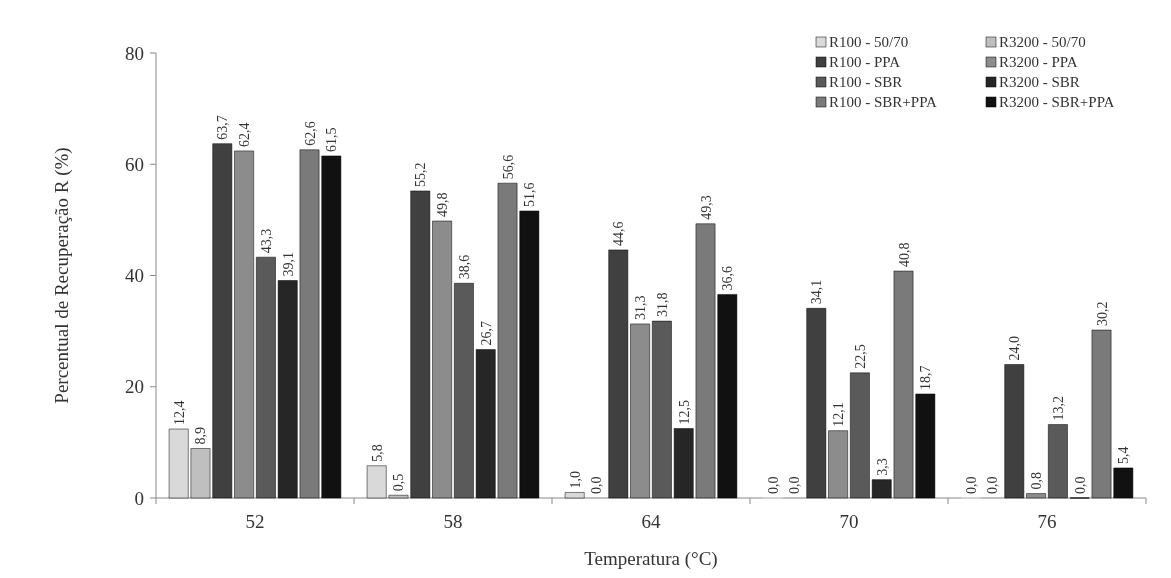 The height and width of the screenshot is (578, 1171). Describe the element at coordinates (139, 498) in the screenshot. I see `y-tick-label: 0` at that location.